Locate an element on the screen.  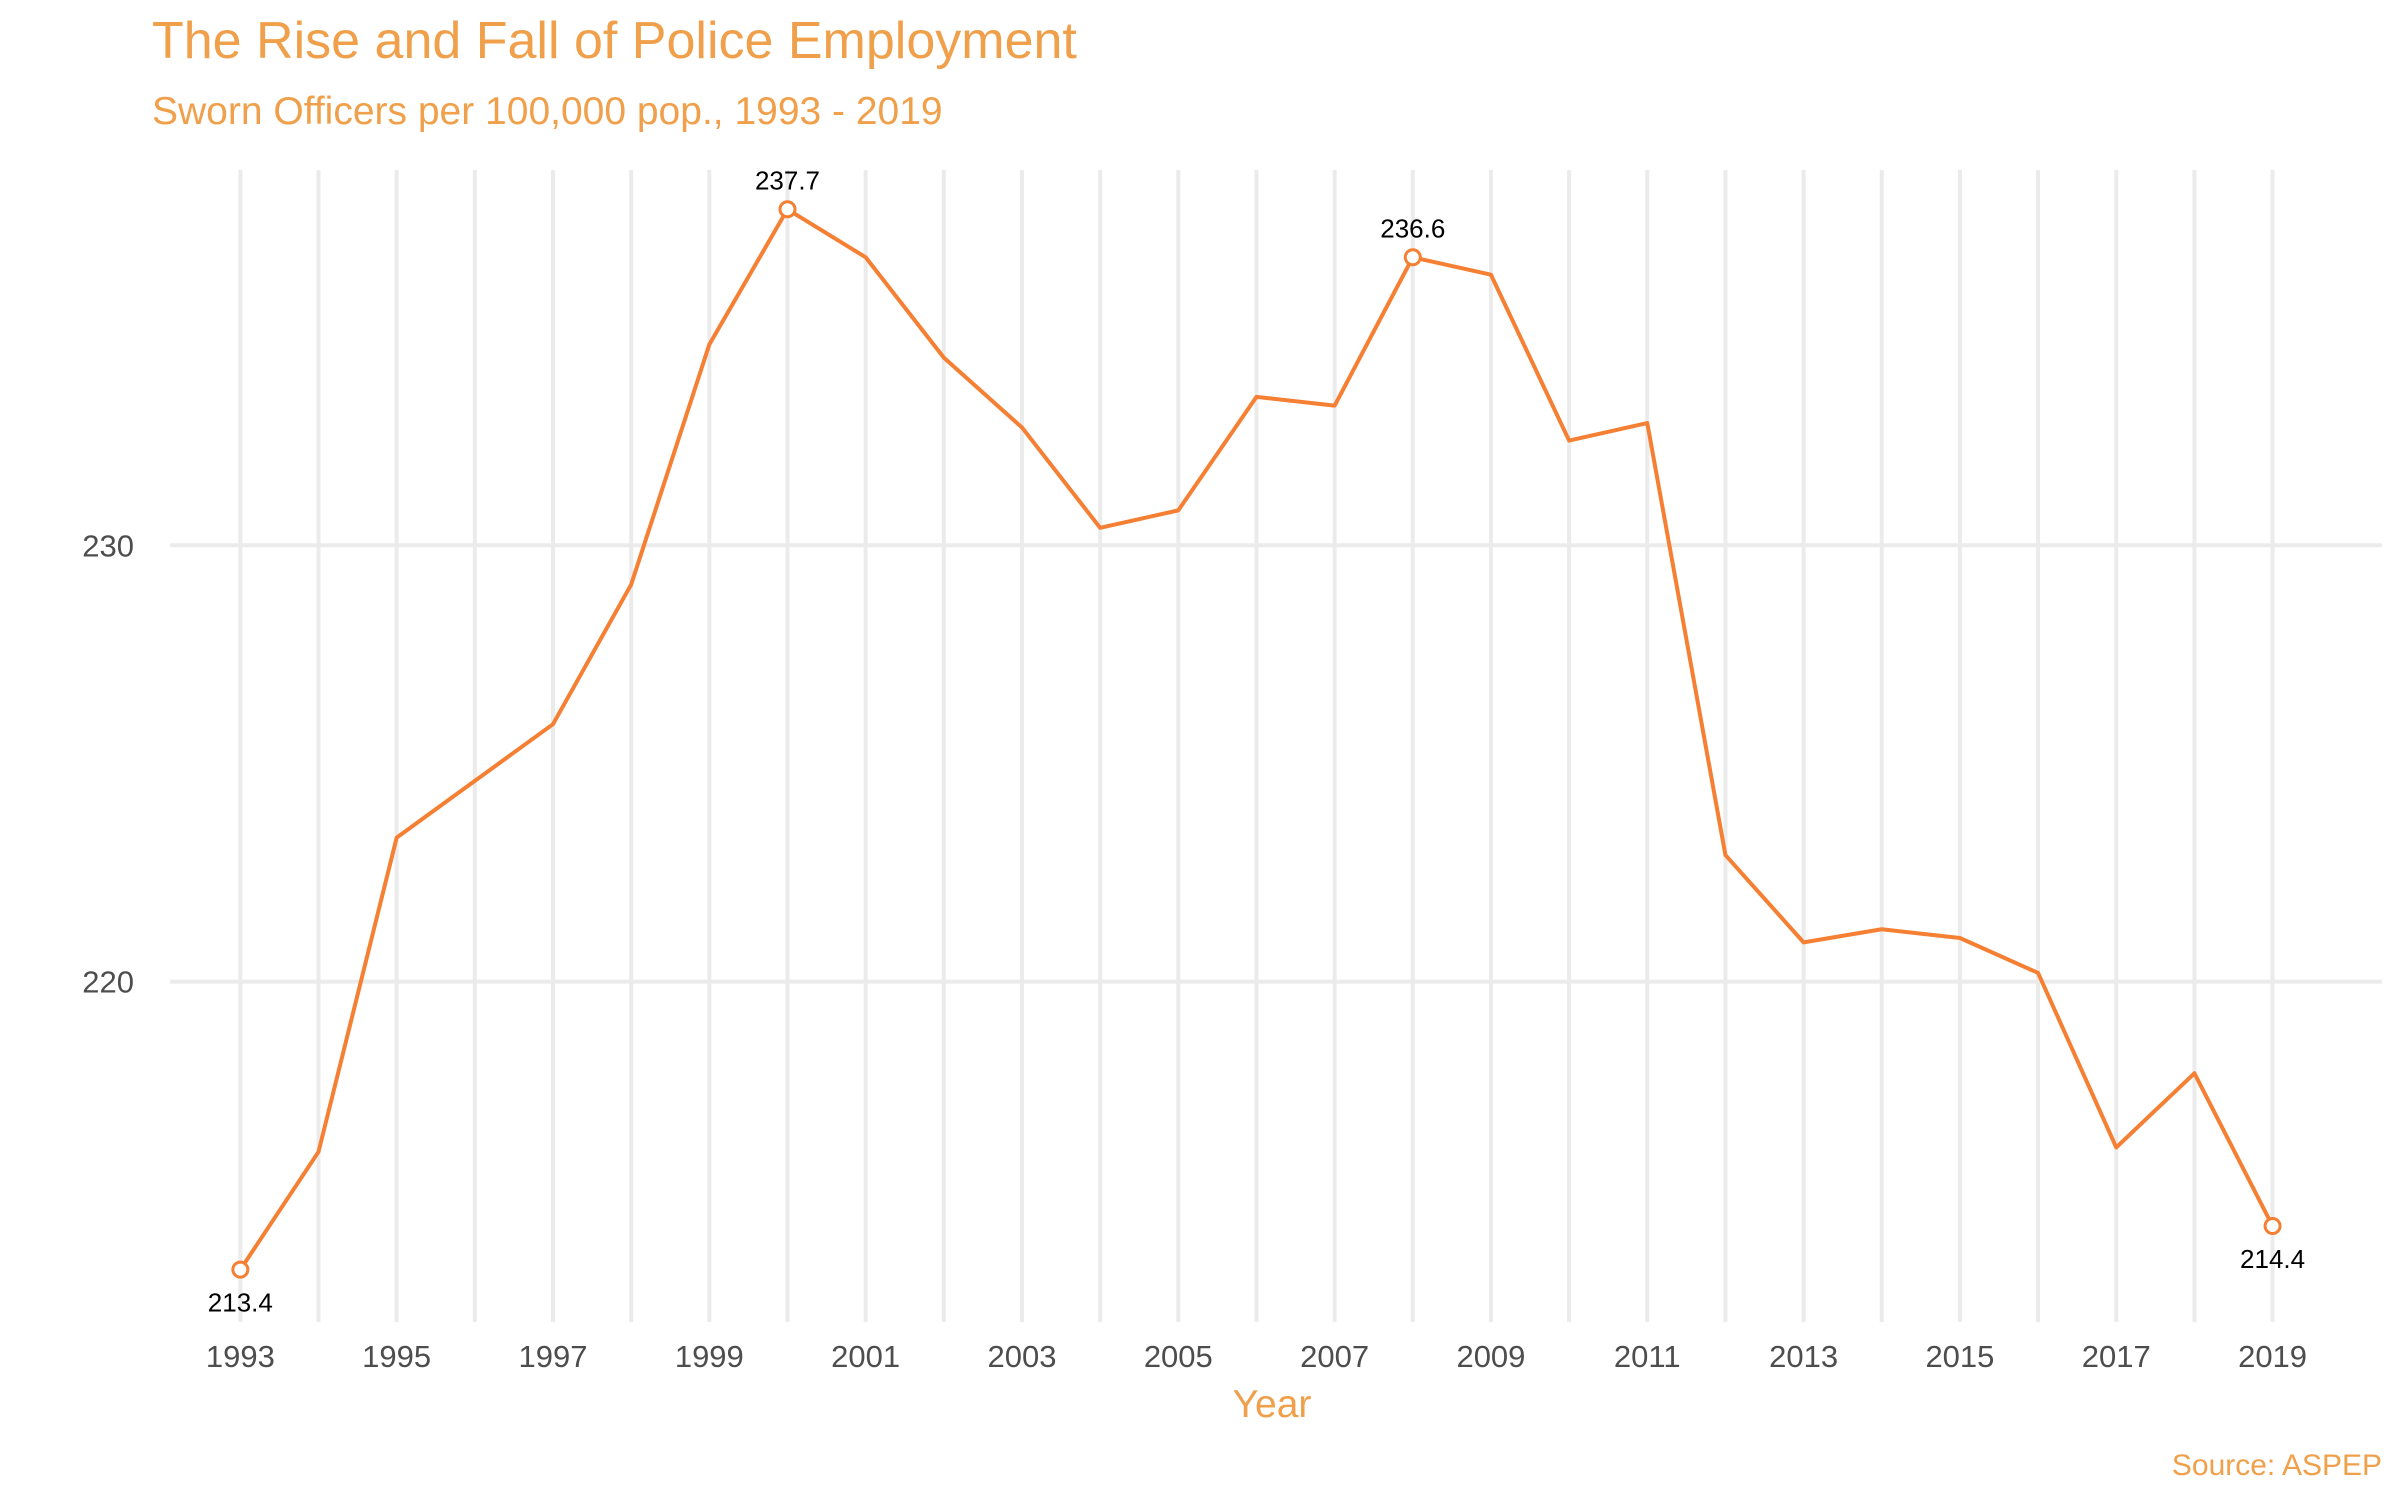
x-tick-label: 2011 is located at coordinates (1647, 1356).